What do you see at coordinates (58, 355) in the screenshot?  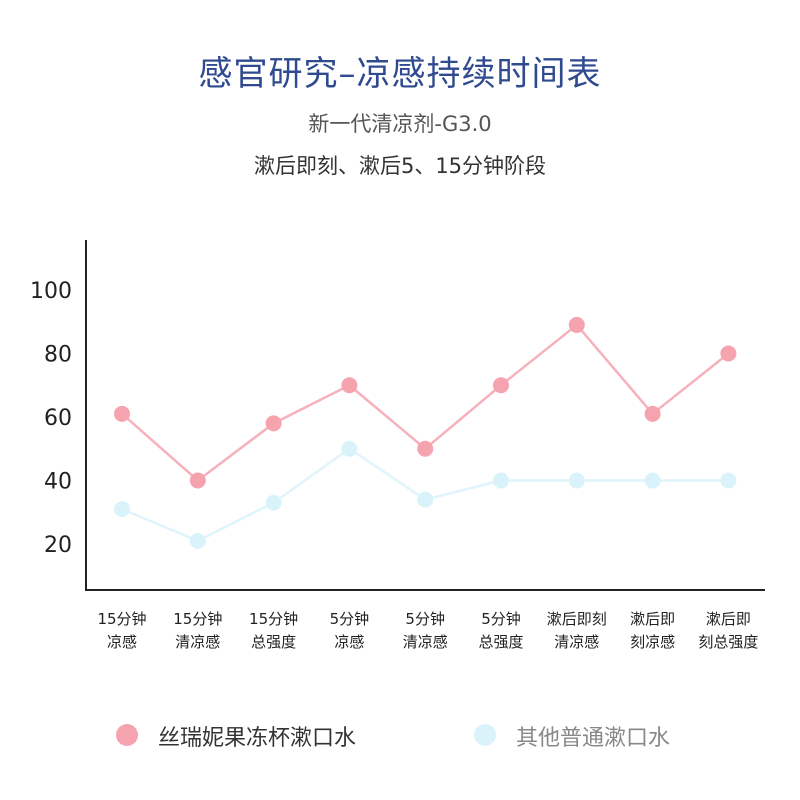 I see `y-tick-label: 80` at bounding box center [58, 355].